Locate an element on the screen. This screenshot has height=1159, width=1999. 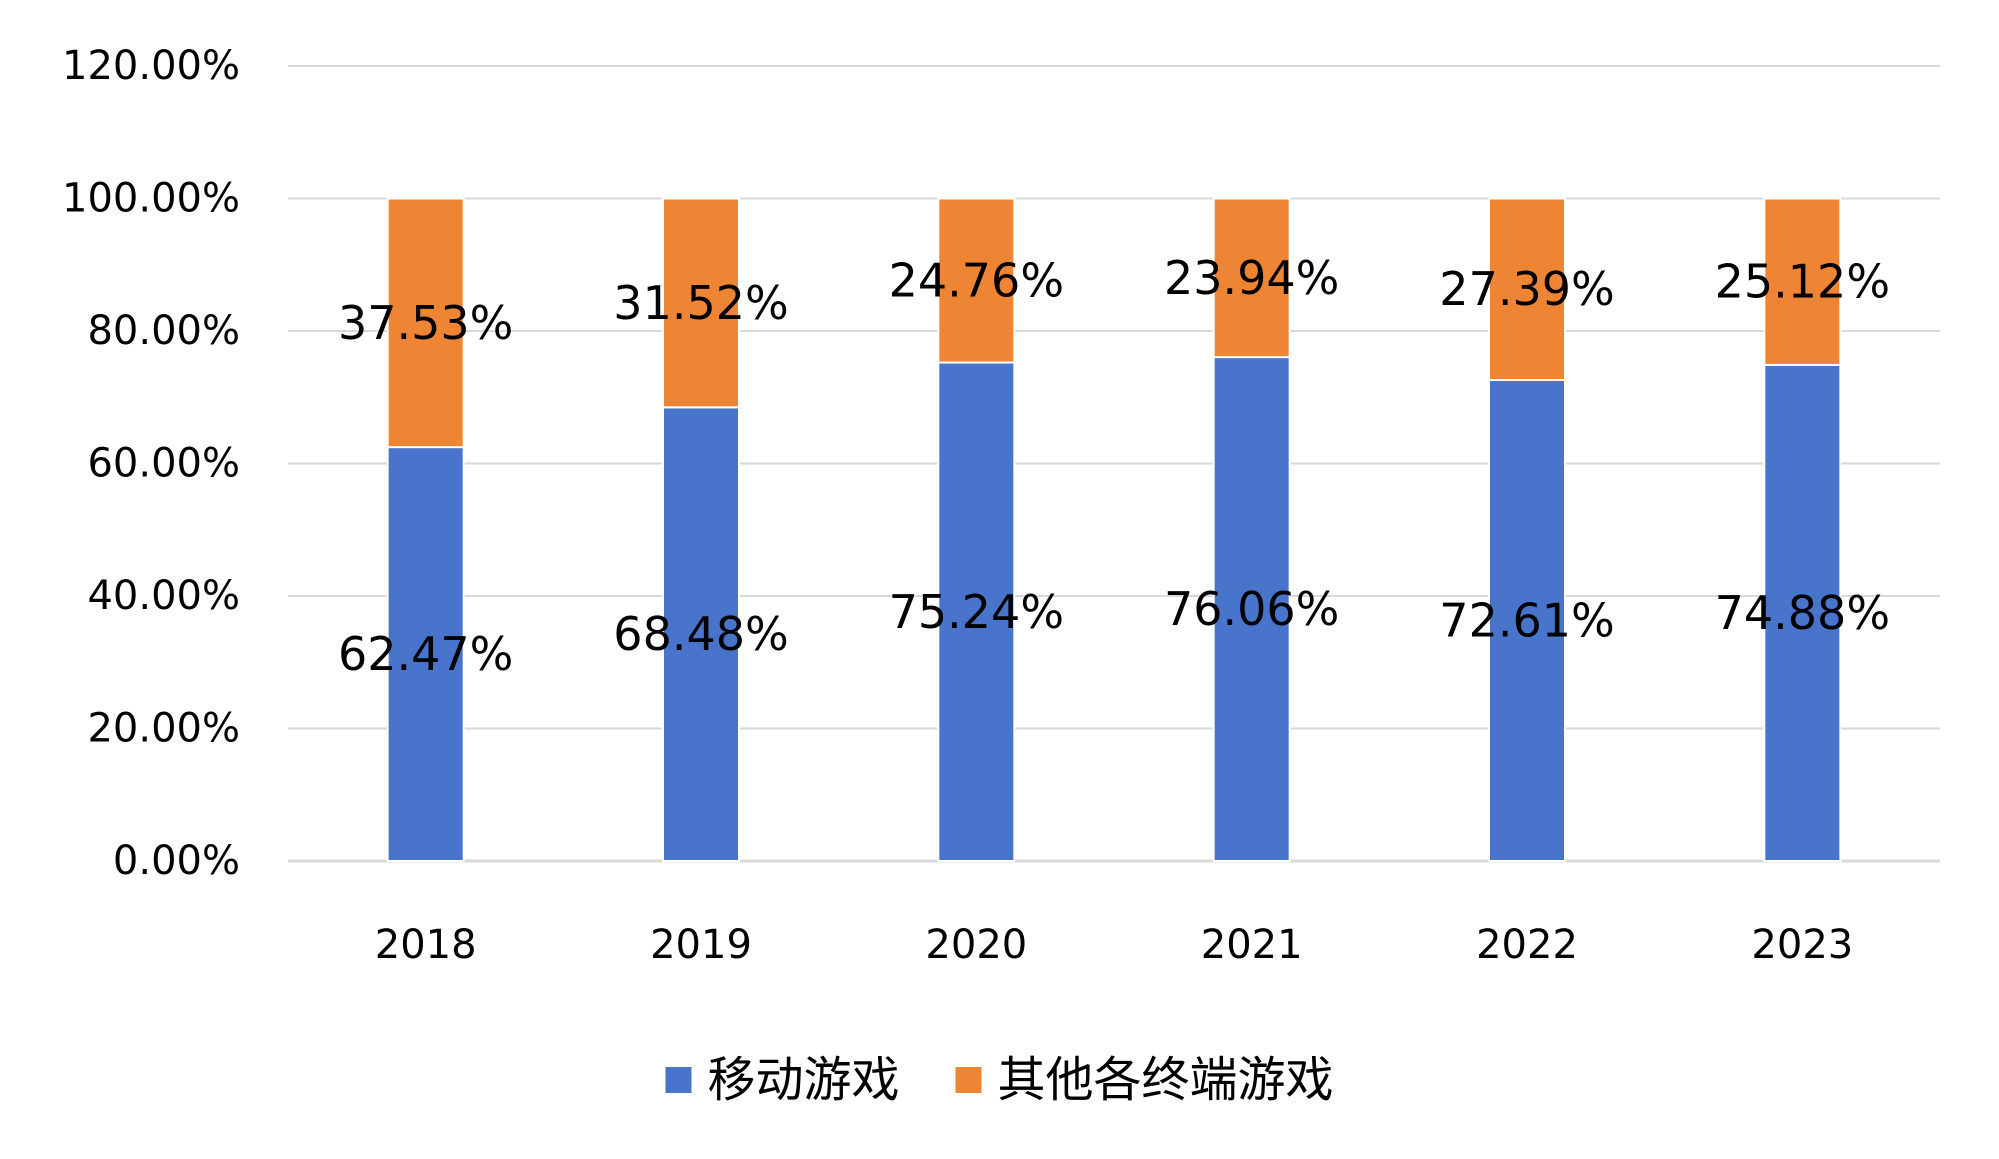
x-tick-label: 2022 is located at coordinates (1527, 945).